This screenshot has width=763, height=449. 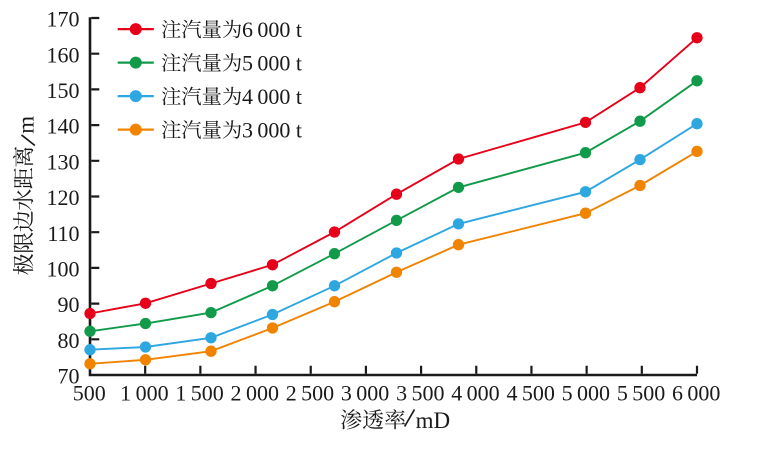 What do you see at coordinates (199, 393) in the screenshot?
I see `svg-text: 1 500` at bounding box center [199, 393].